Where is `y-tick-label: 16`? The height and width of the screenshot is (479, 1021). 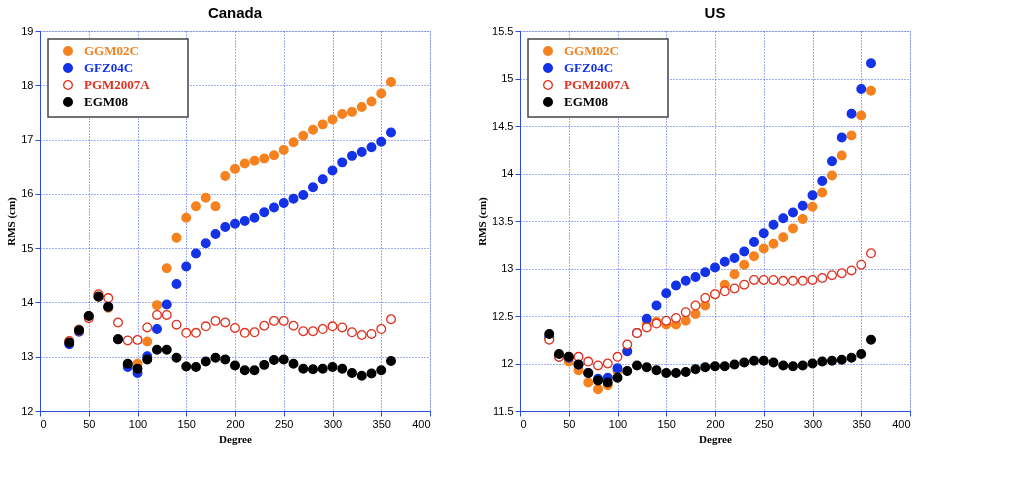
y-tick-label: 16 is located at coordinates (27, 193).